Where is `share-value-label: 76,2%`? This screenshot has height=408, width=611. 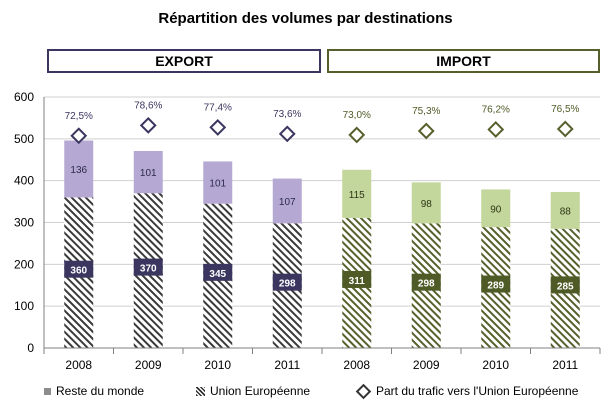 share-value-label: 76,2% is located at coordinates (496, 109).